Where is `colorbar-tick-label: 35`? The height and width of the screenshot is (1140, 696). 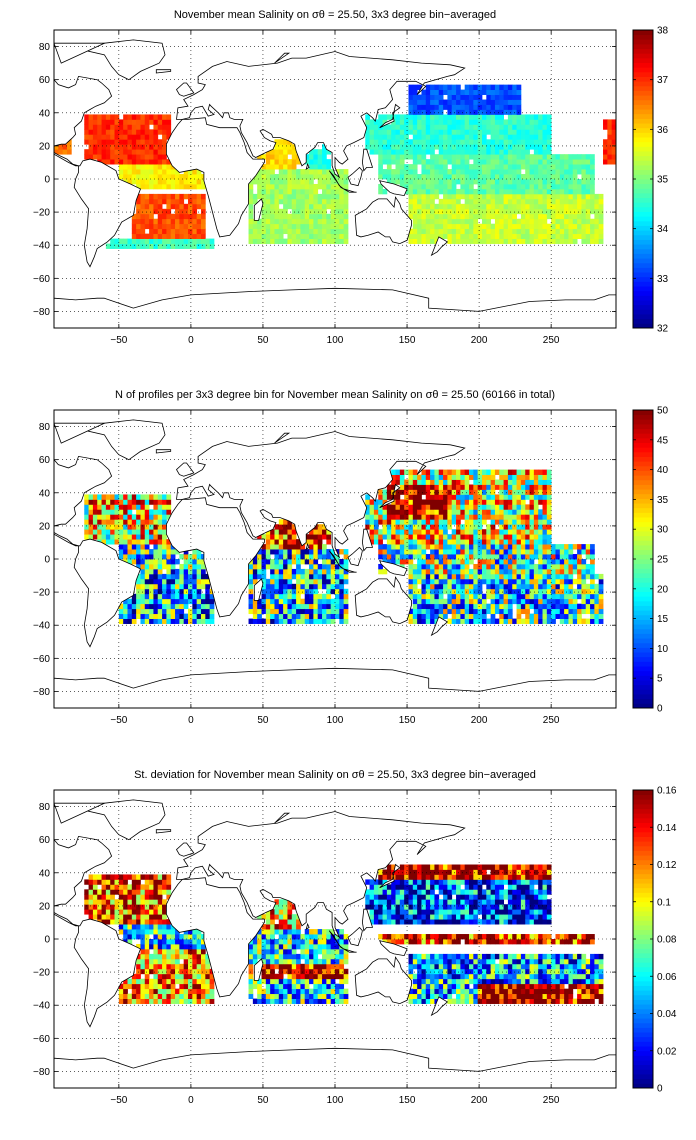
colorbar-tick-label: 35 is located at coordinates (663, 500).